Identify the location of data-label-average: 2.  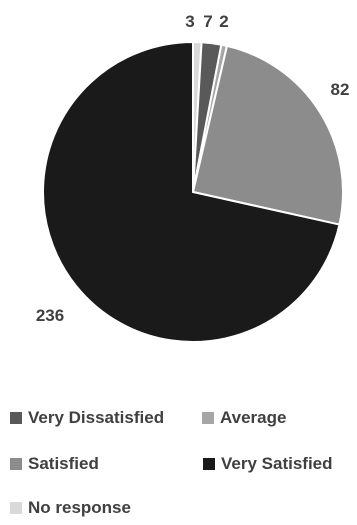
(223, 21).